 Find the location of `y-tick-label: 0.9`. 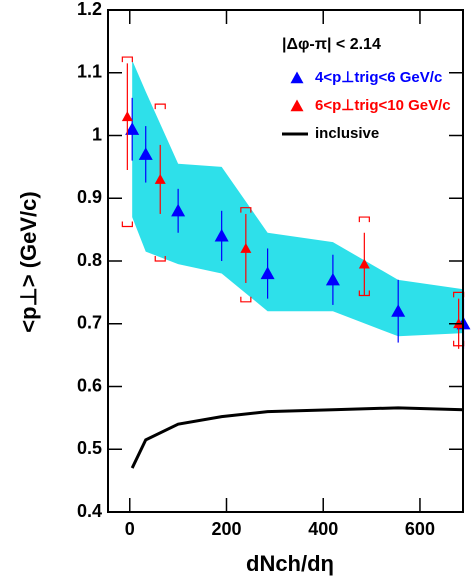

y-tick-label: 0.9 is located at coordinates (89, 197).